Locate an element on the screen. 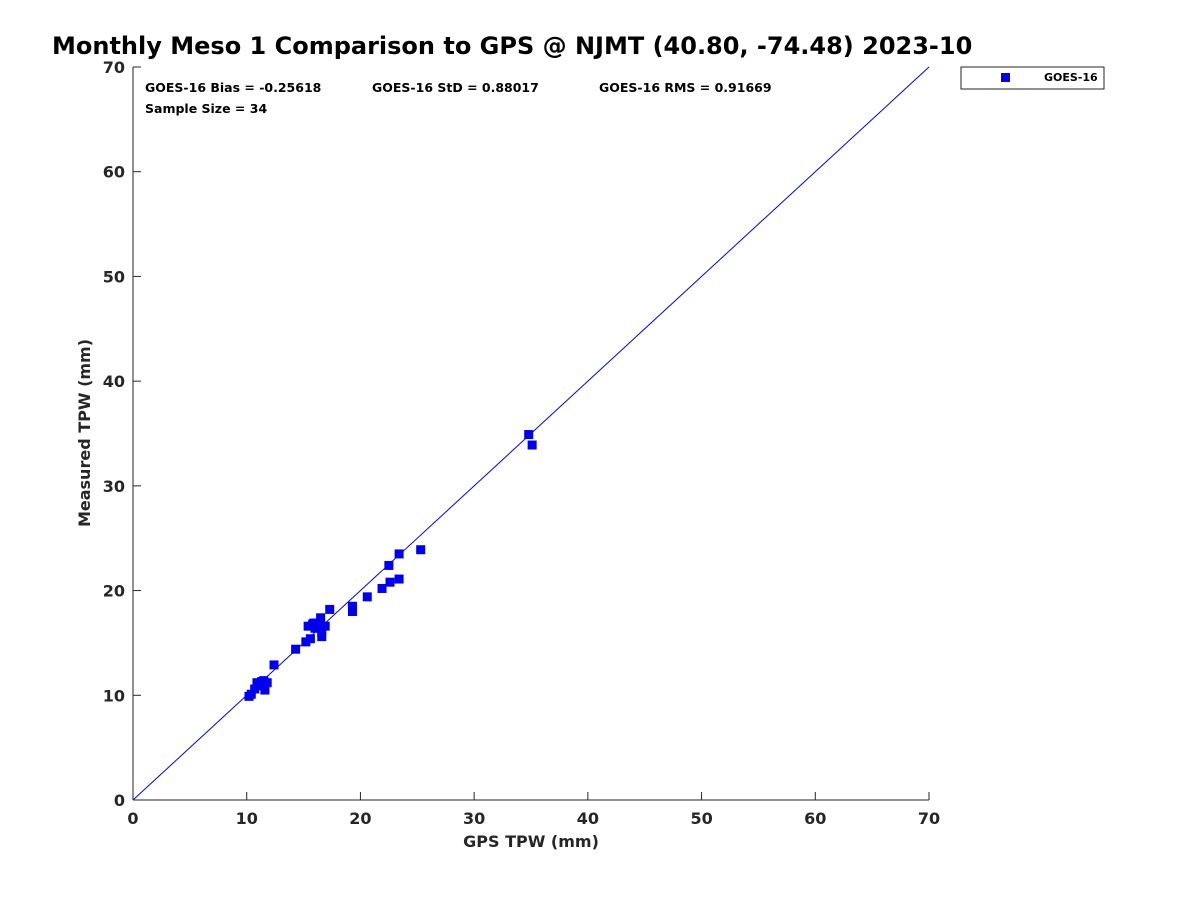  y-axis-label: Measured TPW (mm) is located at coordinates (84, 433).